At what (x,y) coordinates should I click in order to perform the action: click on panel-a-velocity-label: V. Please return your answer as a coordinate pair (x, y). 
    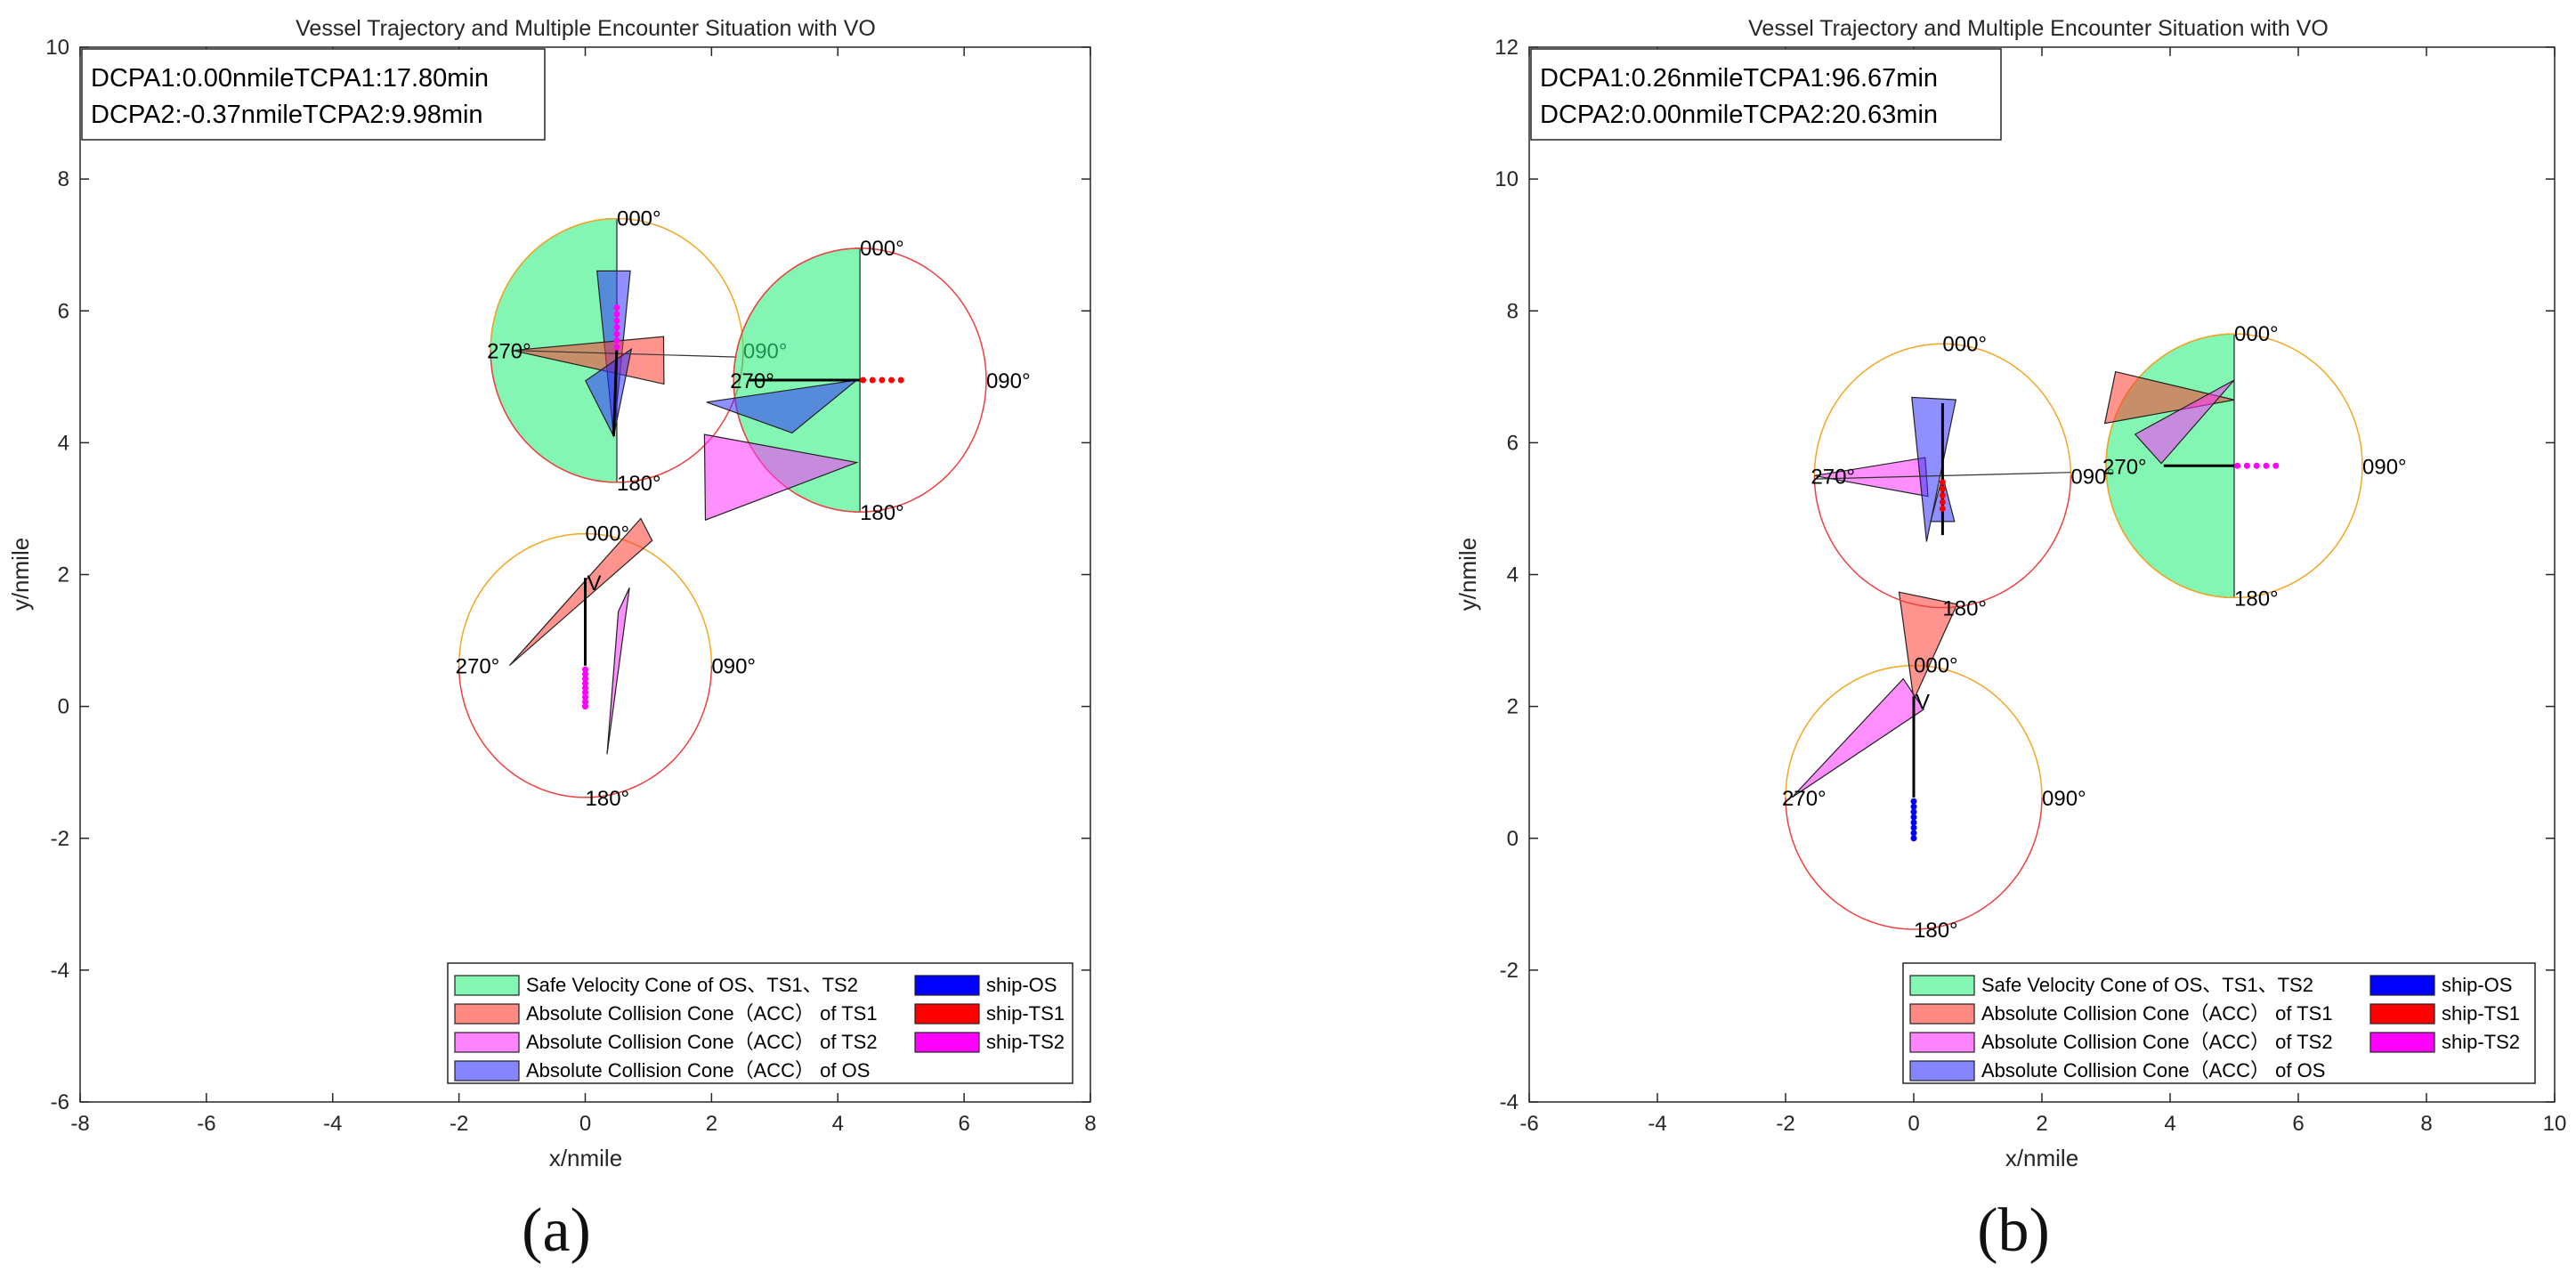
    Looking at the image, I should click on (595, 583).